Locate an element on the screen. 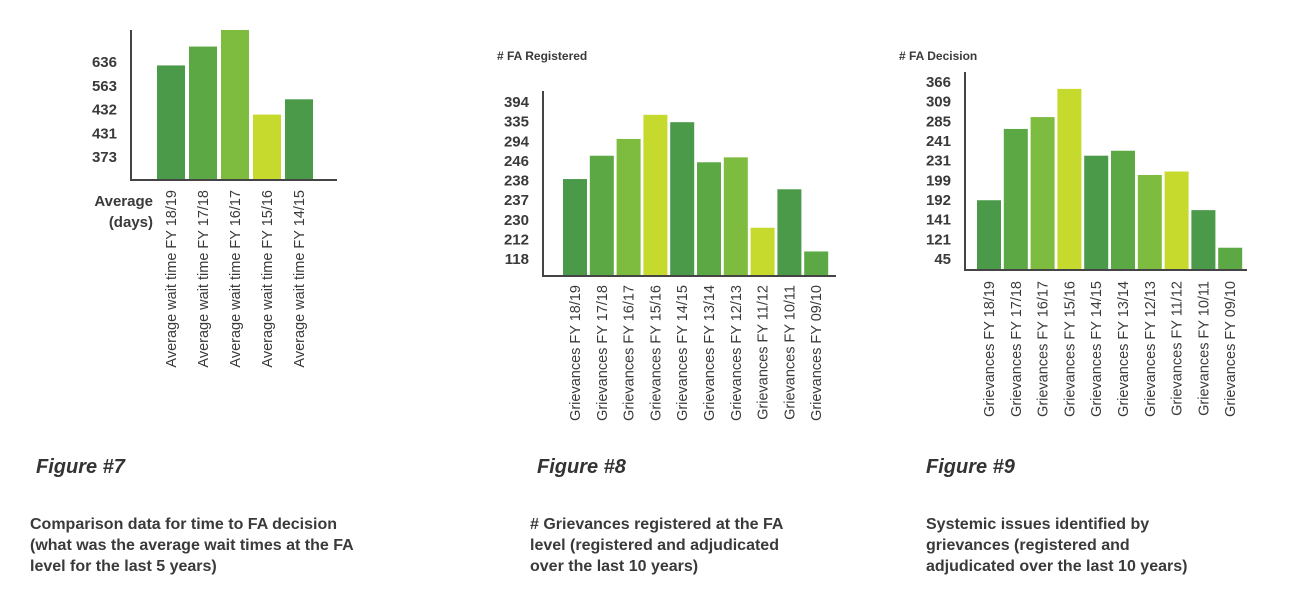 The height and width of the screenshot is (606, 1290). y-tick-label: 141 is located at coordinates (938, 220).